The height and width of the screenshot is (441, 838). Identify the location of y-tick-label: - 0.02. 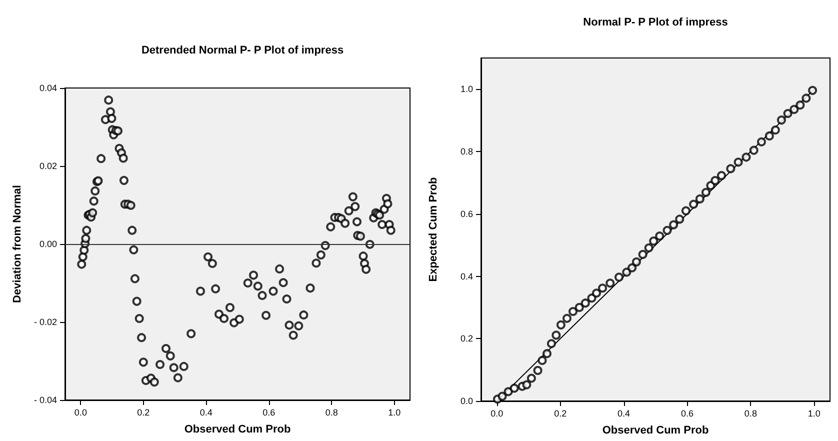
(45, 322).